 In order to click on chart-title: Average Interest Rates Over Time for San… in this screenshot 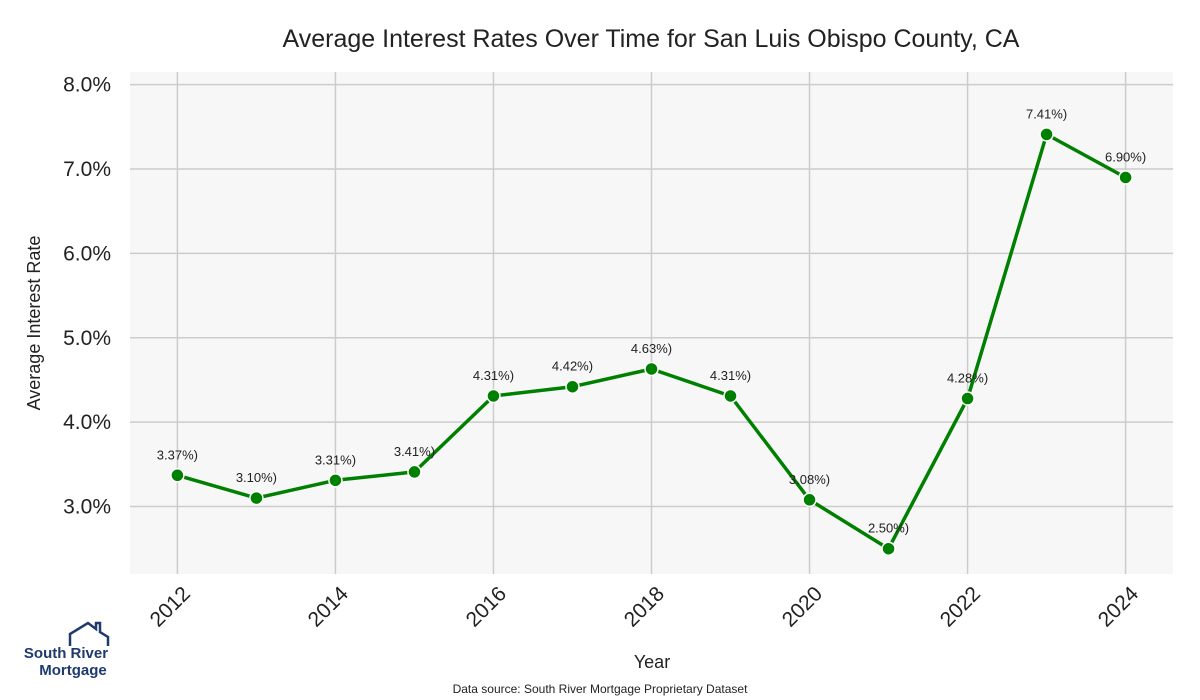, I will do `click(651, 39)`.